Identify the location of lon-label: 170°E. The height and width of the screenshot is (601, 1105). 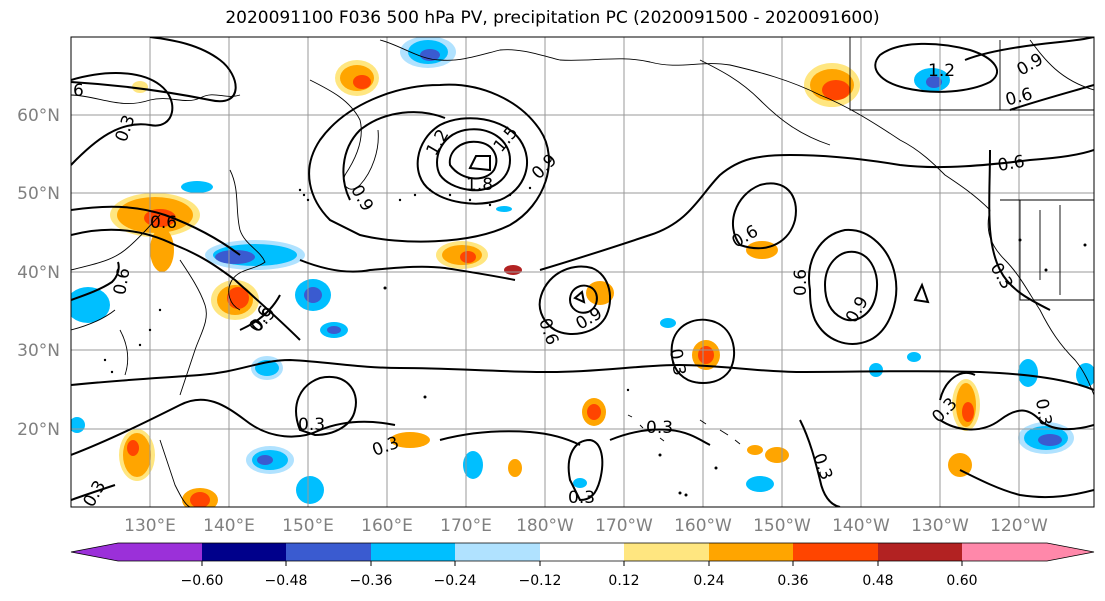
(466, 526).